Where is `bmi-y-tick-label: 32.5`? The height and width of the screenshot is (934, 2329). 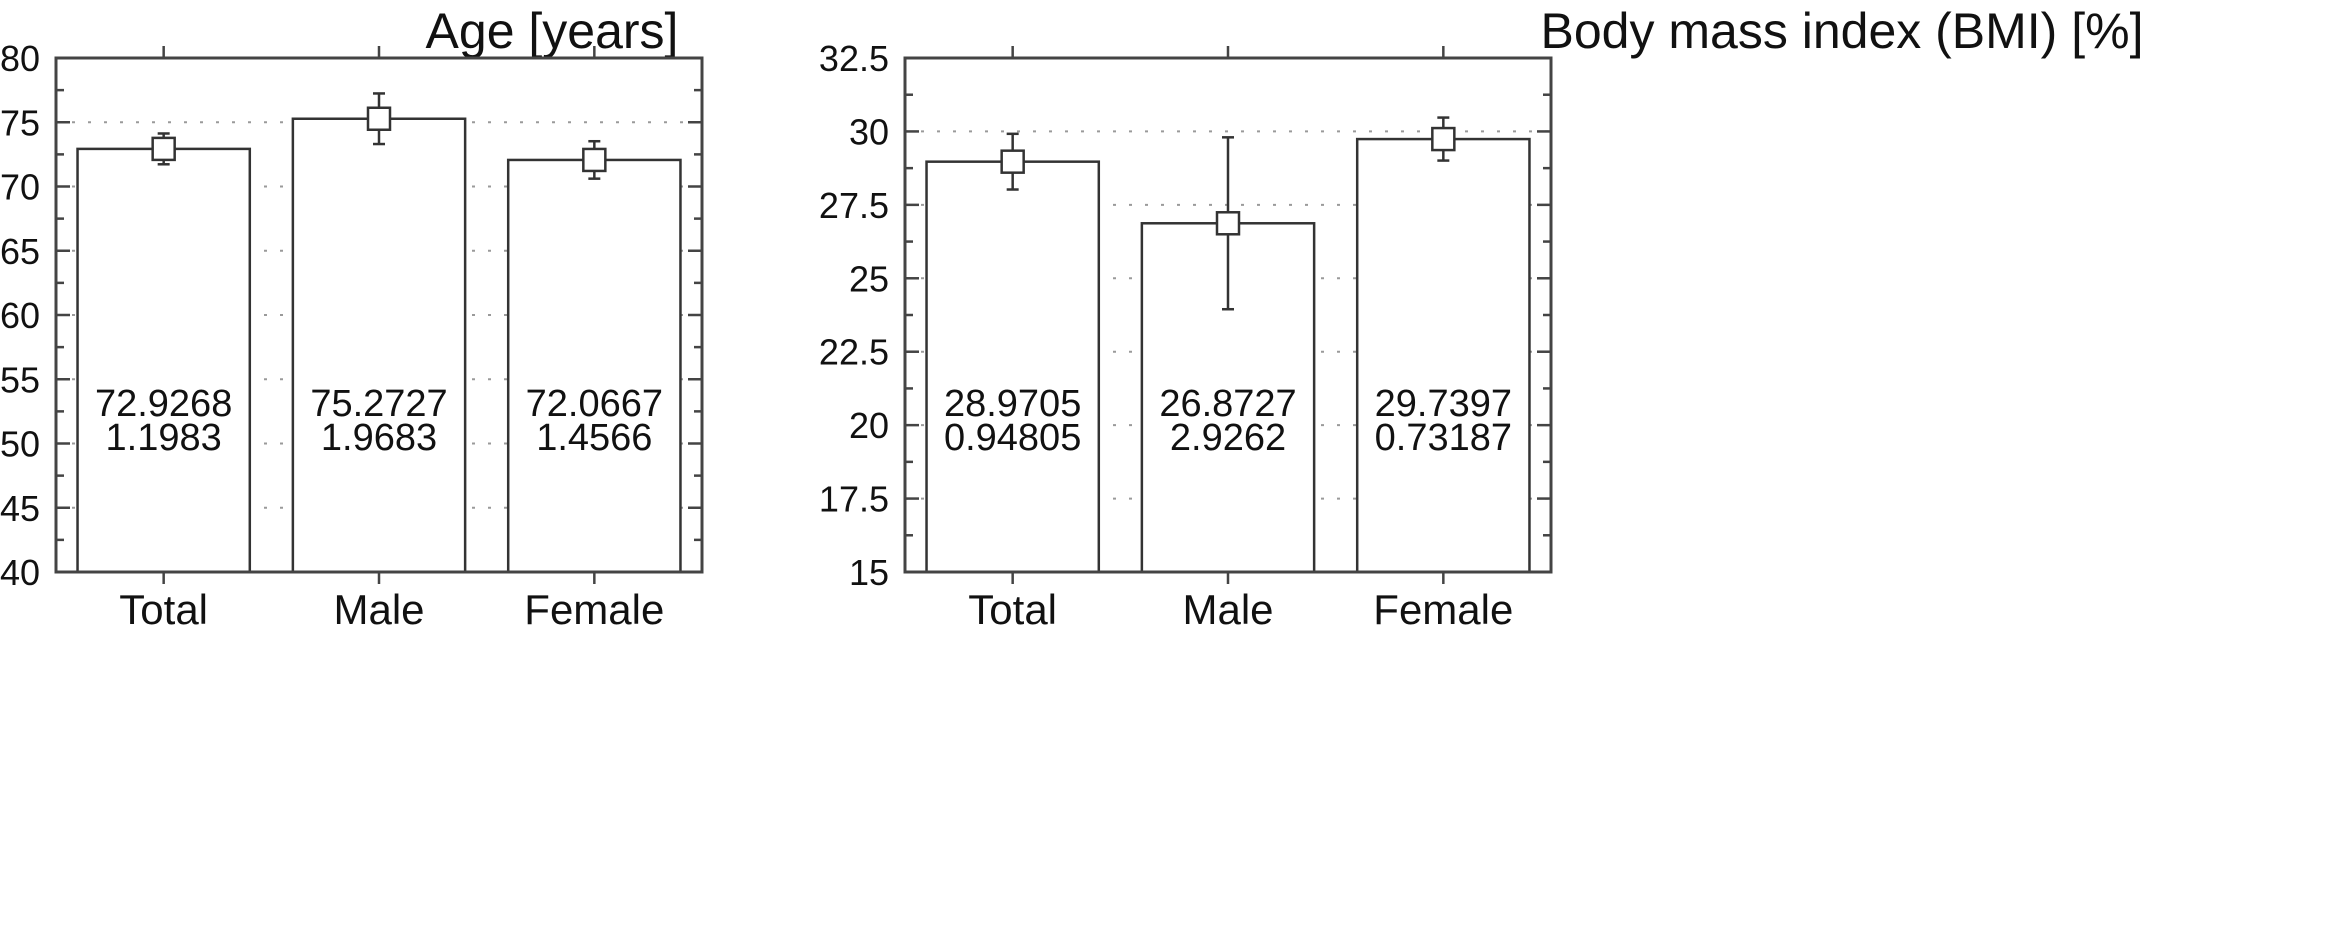
bmi-y-tick-label: 32.5 is located at coordinates (854, 58).